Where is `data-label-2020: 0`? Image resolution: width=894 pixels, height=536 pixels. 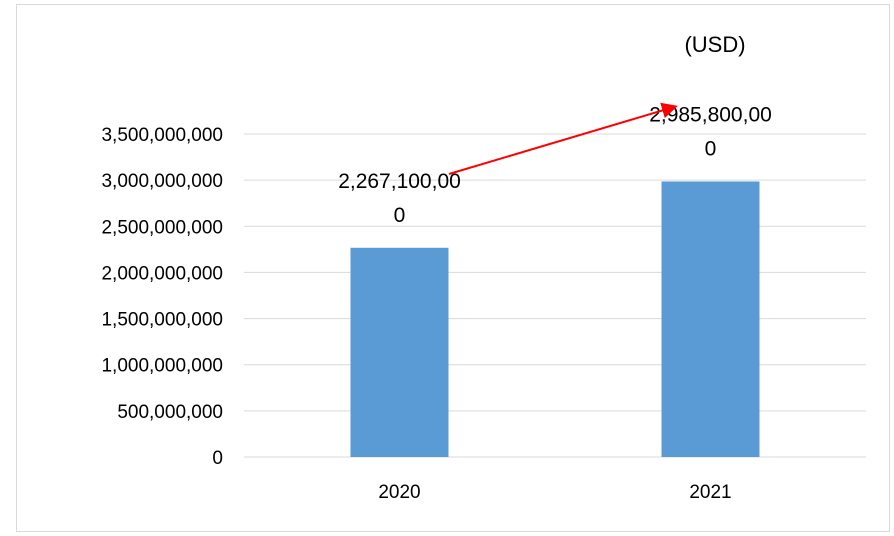 data-label-2020: 0 is located at coordinates (400, 215).